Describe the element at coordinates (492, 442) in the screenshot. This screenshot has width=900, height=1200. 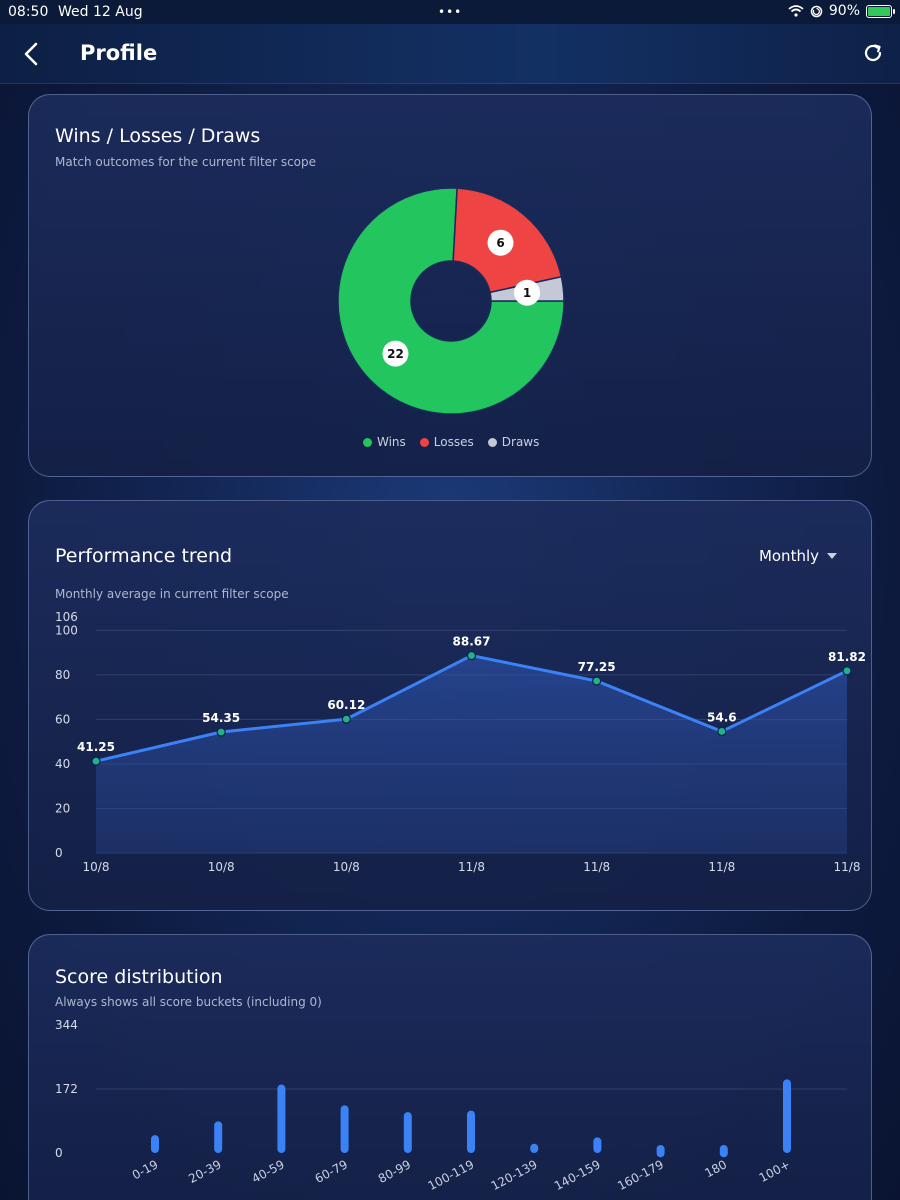
I see `legend-dot-draws` at that location.